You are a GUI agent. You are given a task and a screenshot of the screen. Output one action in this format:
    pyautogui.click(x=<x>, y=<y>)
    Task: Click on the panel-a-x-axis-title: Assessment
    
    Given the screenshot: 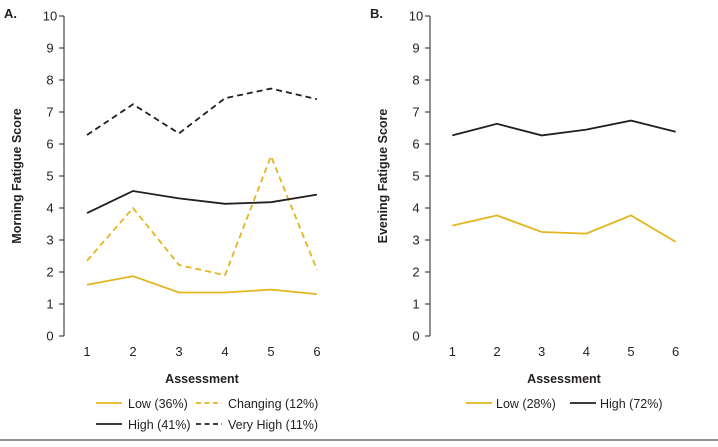 What is the action you would take?
    pyautogui.click(x=202, y=379)
    